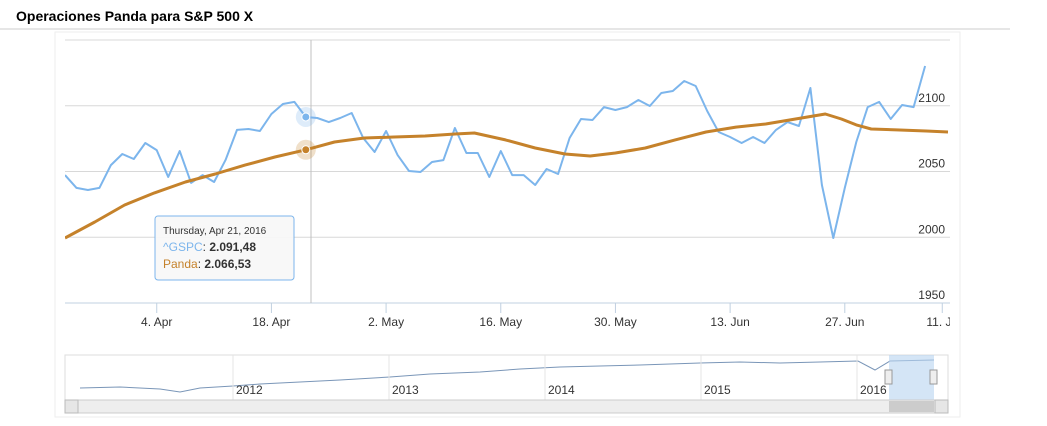 The image size is (1047, 426). What do you see at coordinates (911, 377) in the screenshot?
I see `navigator-selection` at bounding box center [911, 377].